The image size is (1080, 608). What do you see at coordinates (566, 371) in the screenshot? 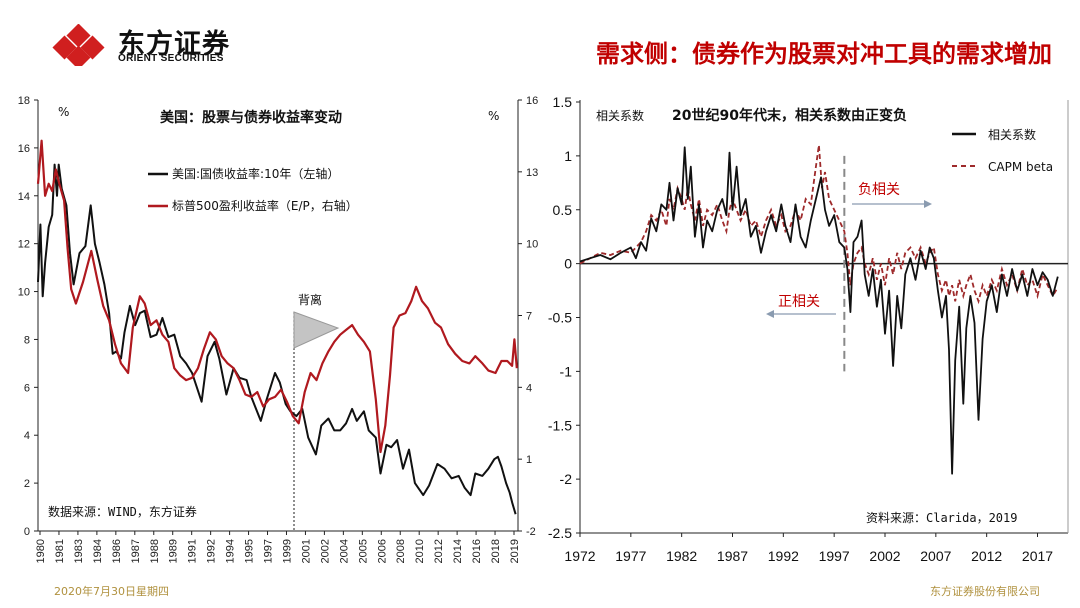
I see `y-tick-label: -1` at bounding box center [566, 371].